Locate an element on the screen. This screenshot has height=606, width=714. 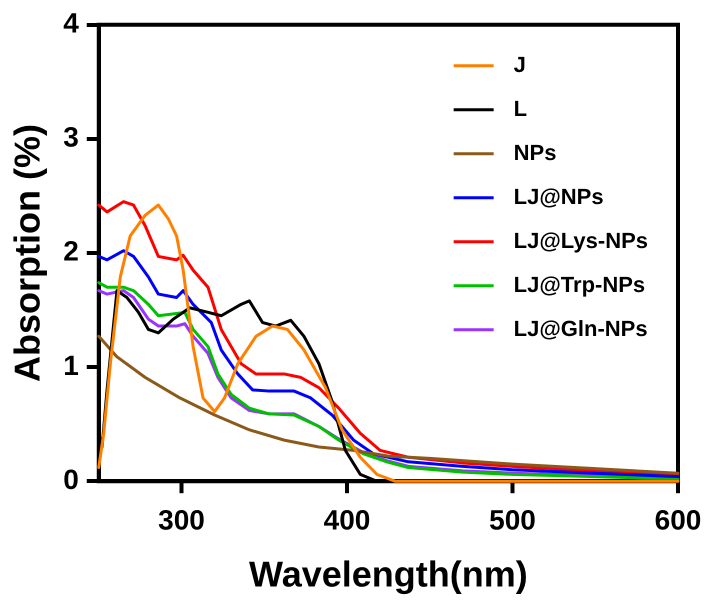
legend-label: LJ@Gln-NPs is located at coordinates (581, 328).